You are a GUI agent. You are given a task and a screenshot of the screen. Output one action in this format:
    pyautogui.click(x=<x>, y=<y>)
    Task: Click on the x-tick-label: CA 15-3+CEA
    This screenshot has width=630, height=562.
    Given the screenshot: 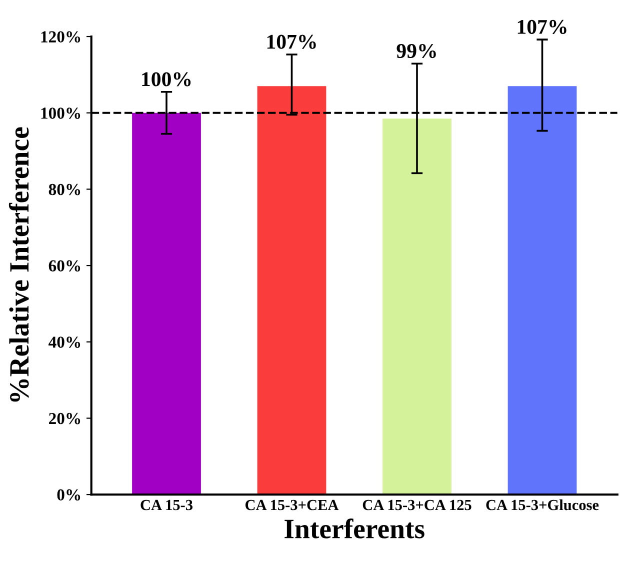 What is the action you would take?
    pyautogui.click(x=292, y=505)
    